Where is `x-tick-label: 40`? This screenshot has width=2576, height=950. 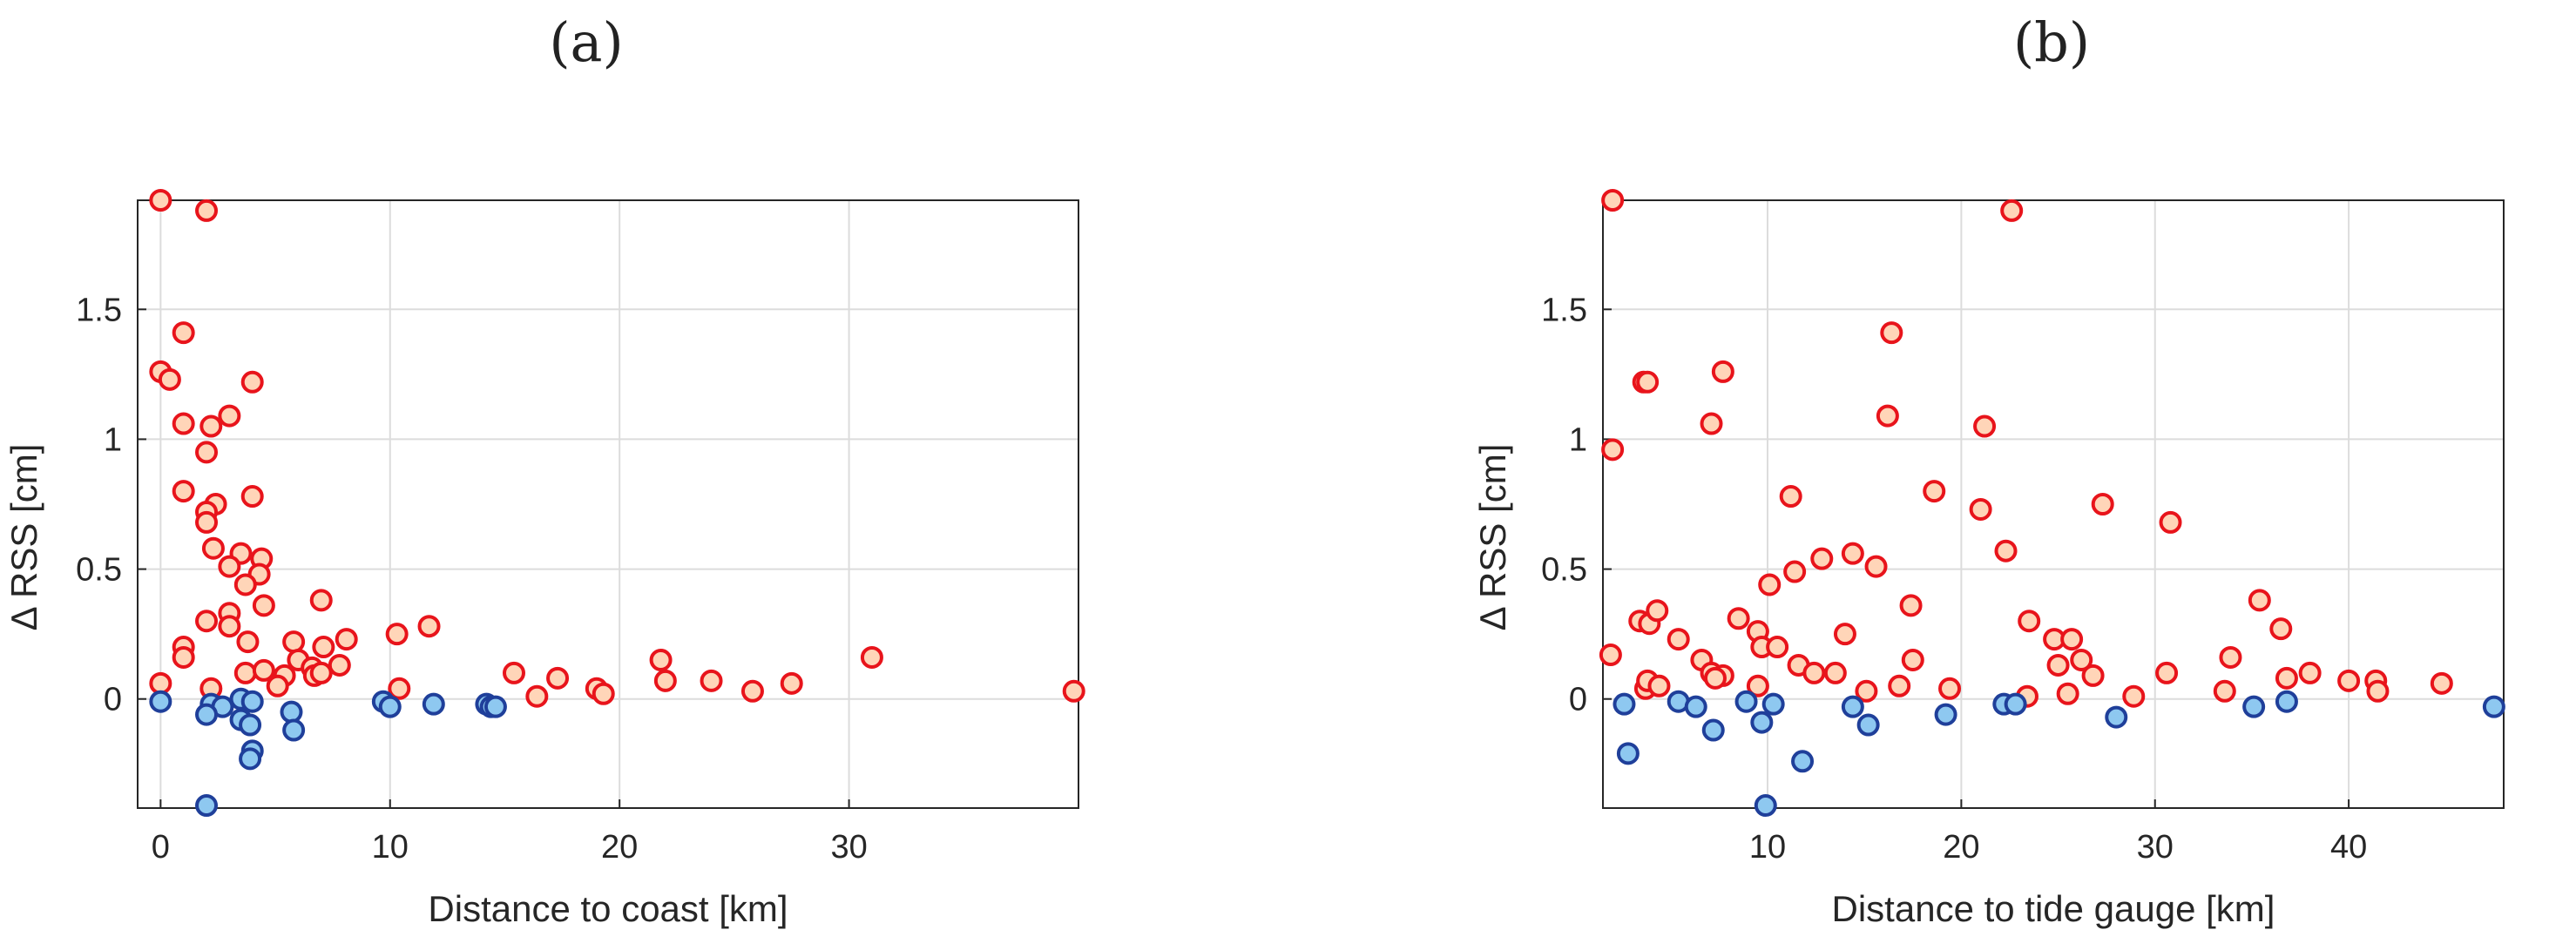 x-tick-label: 40 is located at coordinates (2348, 848).